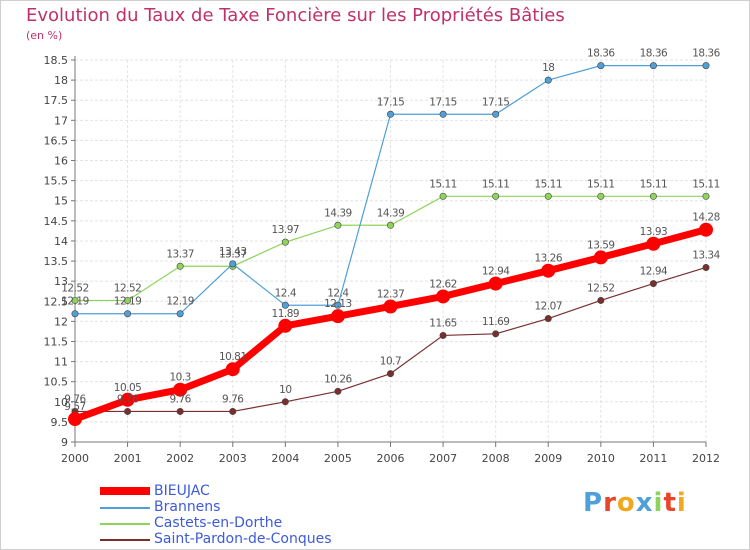 The image size is (750, 550). Describe the element at coordinates (626, 503) in the screenshot. I see `logo-letter: o` at that location.